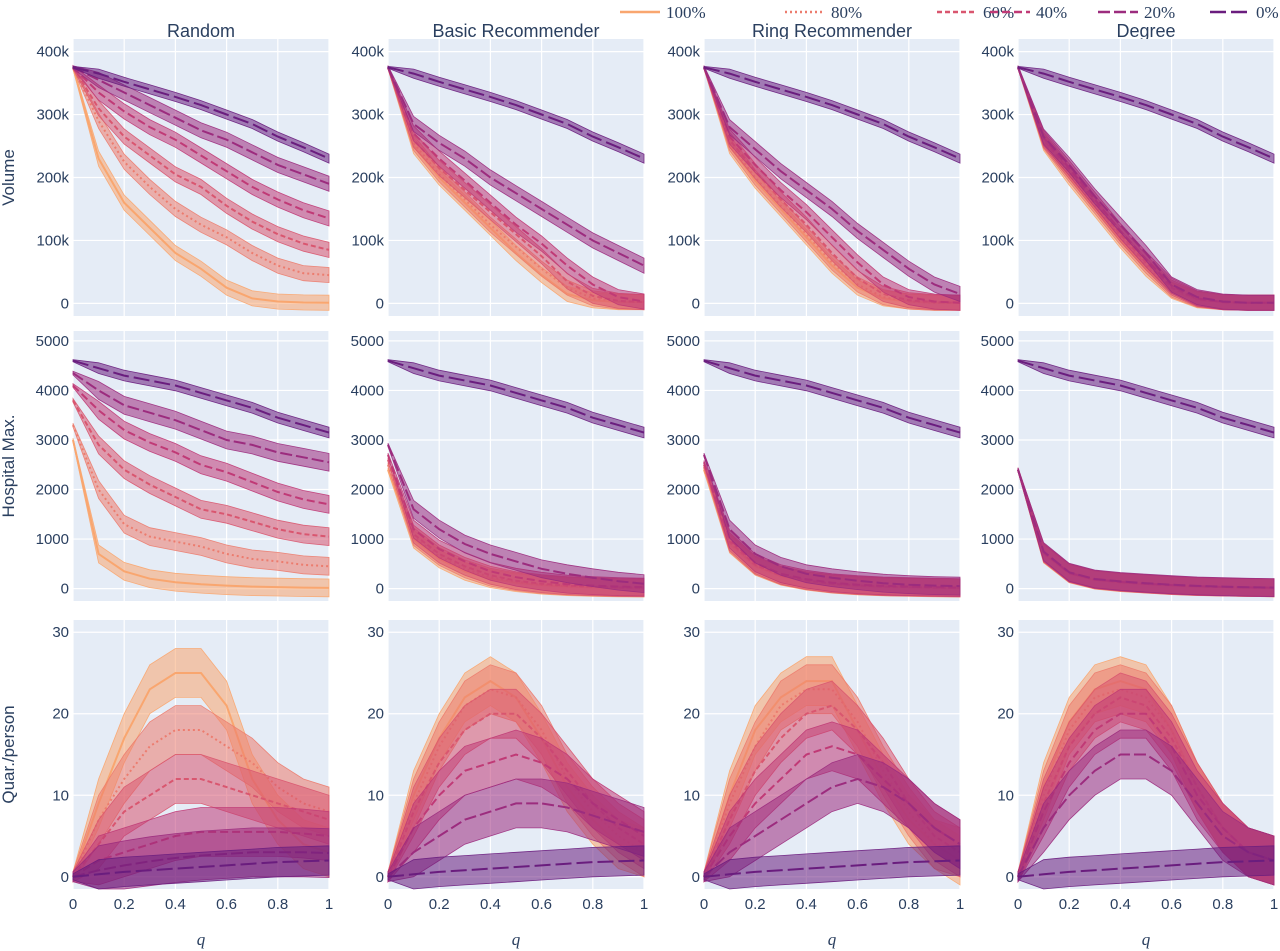 This screenshot has width=1280, height=951. I want to click on row-label: Quar./person, so click(9, 754).